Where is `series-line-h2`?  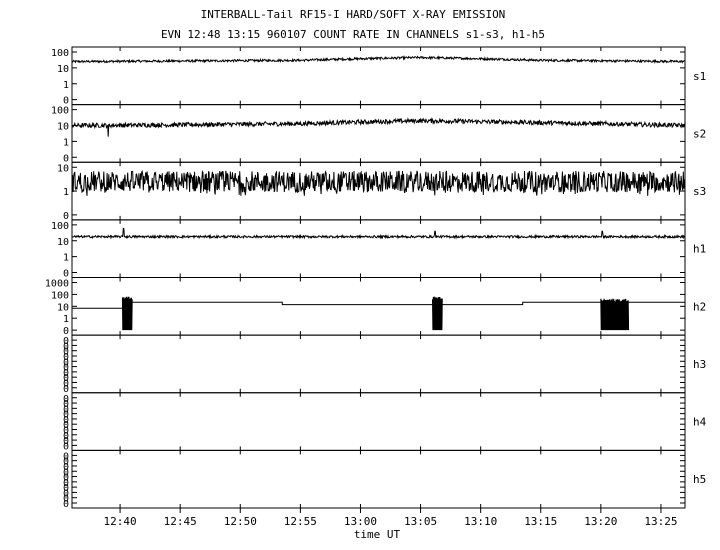
series-line-h2 is located at coordinates (378, 305).